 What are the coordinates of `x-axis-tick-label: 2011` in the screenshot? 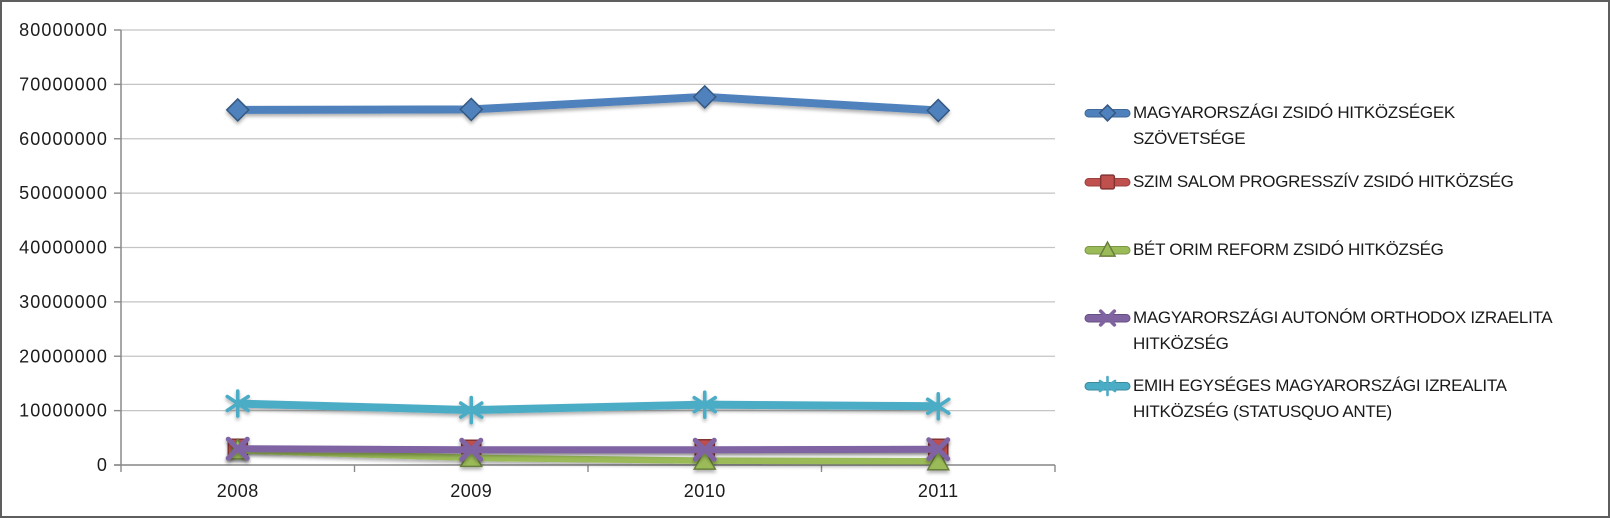 It's located at (938, 491).